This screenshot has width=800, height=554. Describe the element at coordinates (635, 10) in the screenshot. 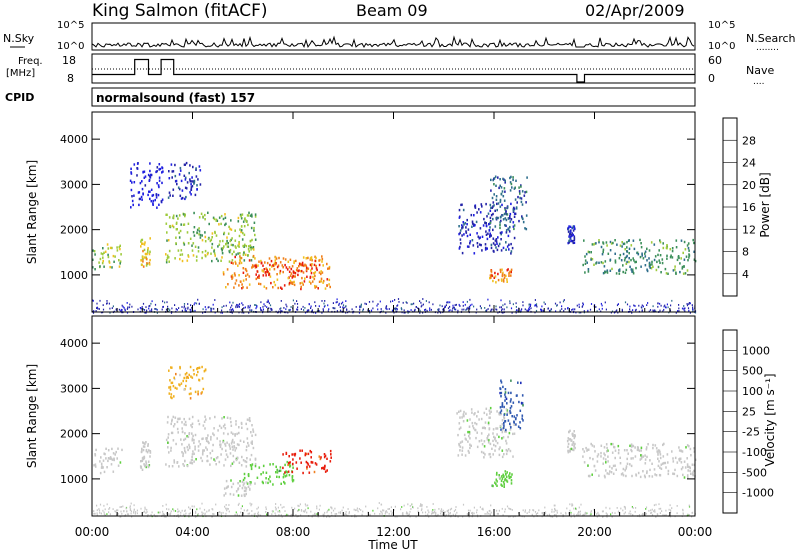

I see `date-label: 02/Apr/2009` at that location.